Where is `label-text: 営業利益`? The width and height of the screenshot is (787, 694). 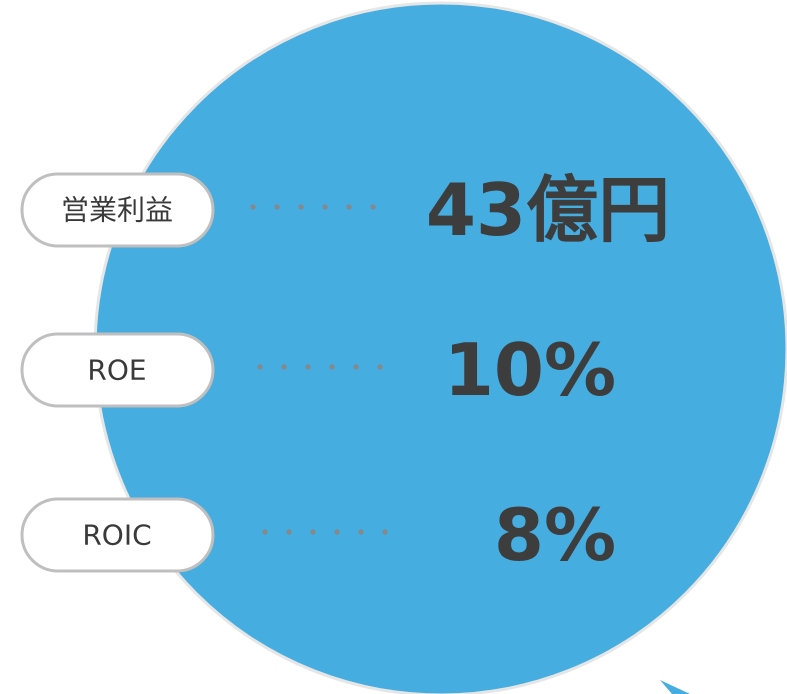
label-text: 営業利益 is located at coordinates (117, 210).